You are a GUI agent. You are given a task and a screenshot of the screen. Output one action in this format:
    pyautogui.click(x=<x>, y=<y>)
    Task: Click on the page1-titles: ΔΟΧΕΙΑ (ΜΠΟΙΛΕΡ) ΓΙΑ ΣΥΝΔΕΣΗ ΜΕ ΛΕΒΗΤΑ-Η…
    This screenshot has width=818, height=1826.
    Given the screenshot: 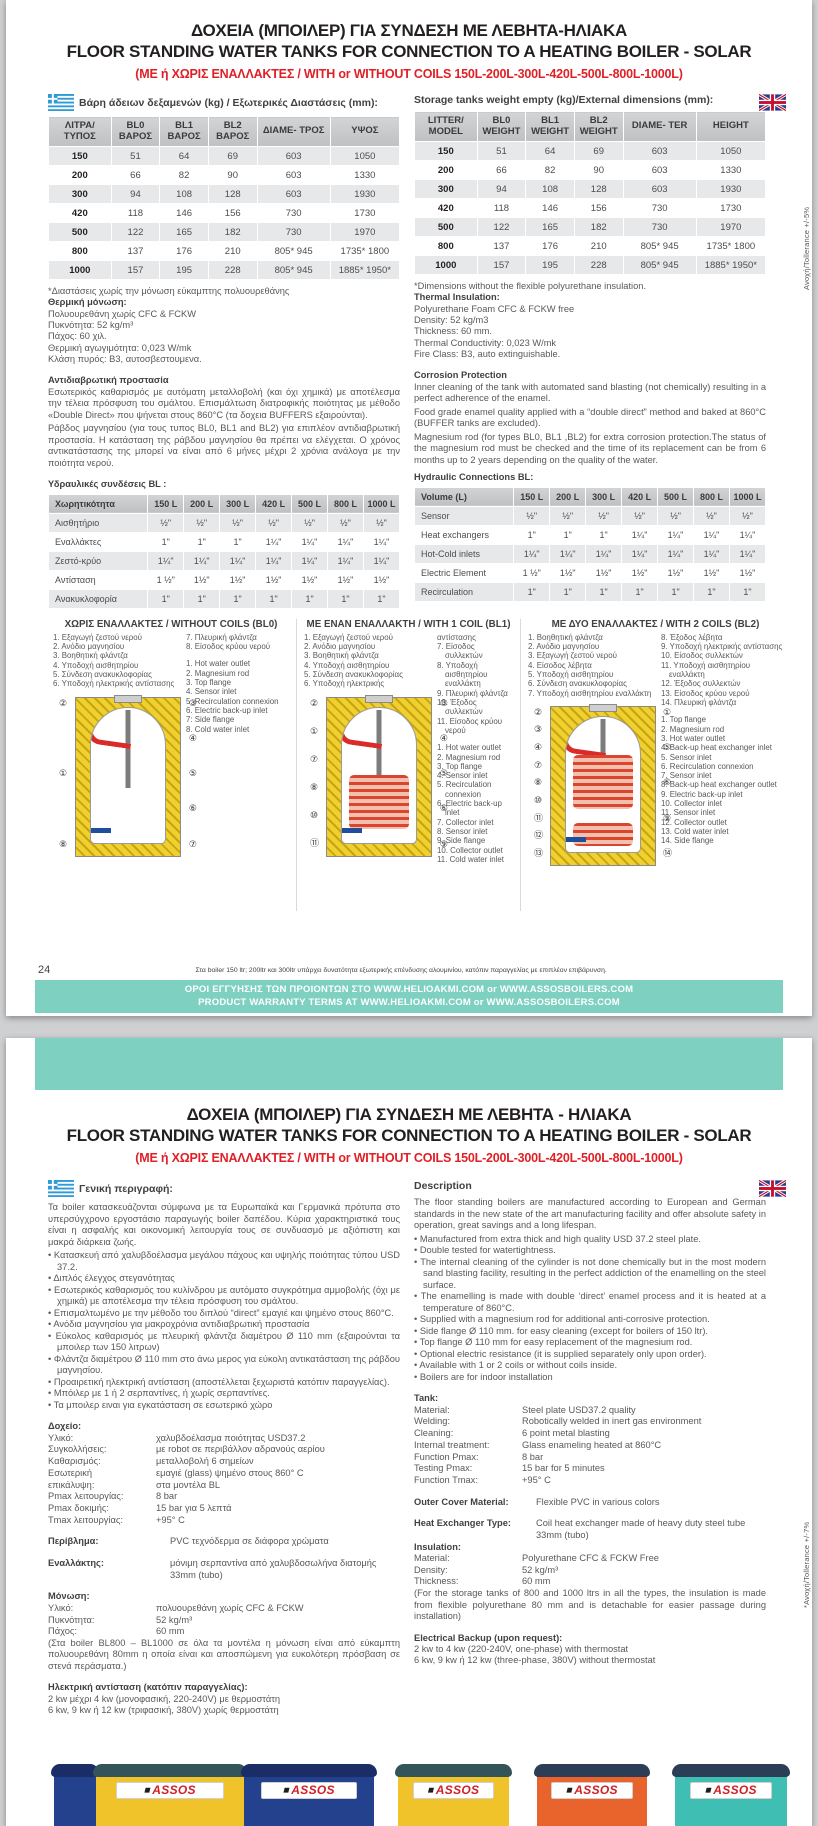 What is the action you would take?
    pyautogui.click(x=409, y=41)
    